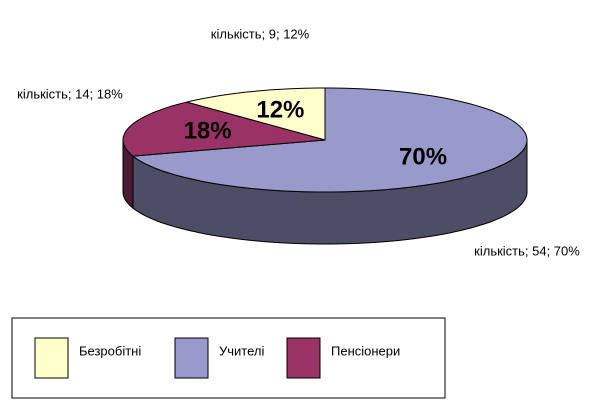 The image size is (600, 415). What do you see at coordinates (365, 350) in the screenshot?
I see `legend-label: Пенсіонери` at bounding box center [365, 350].